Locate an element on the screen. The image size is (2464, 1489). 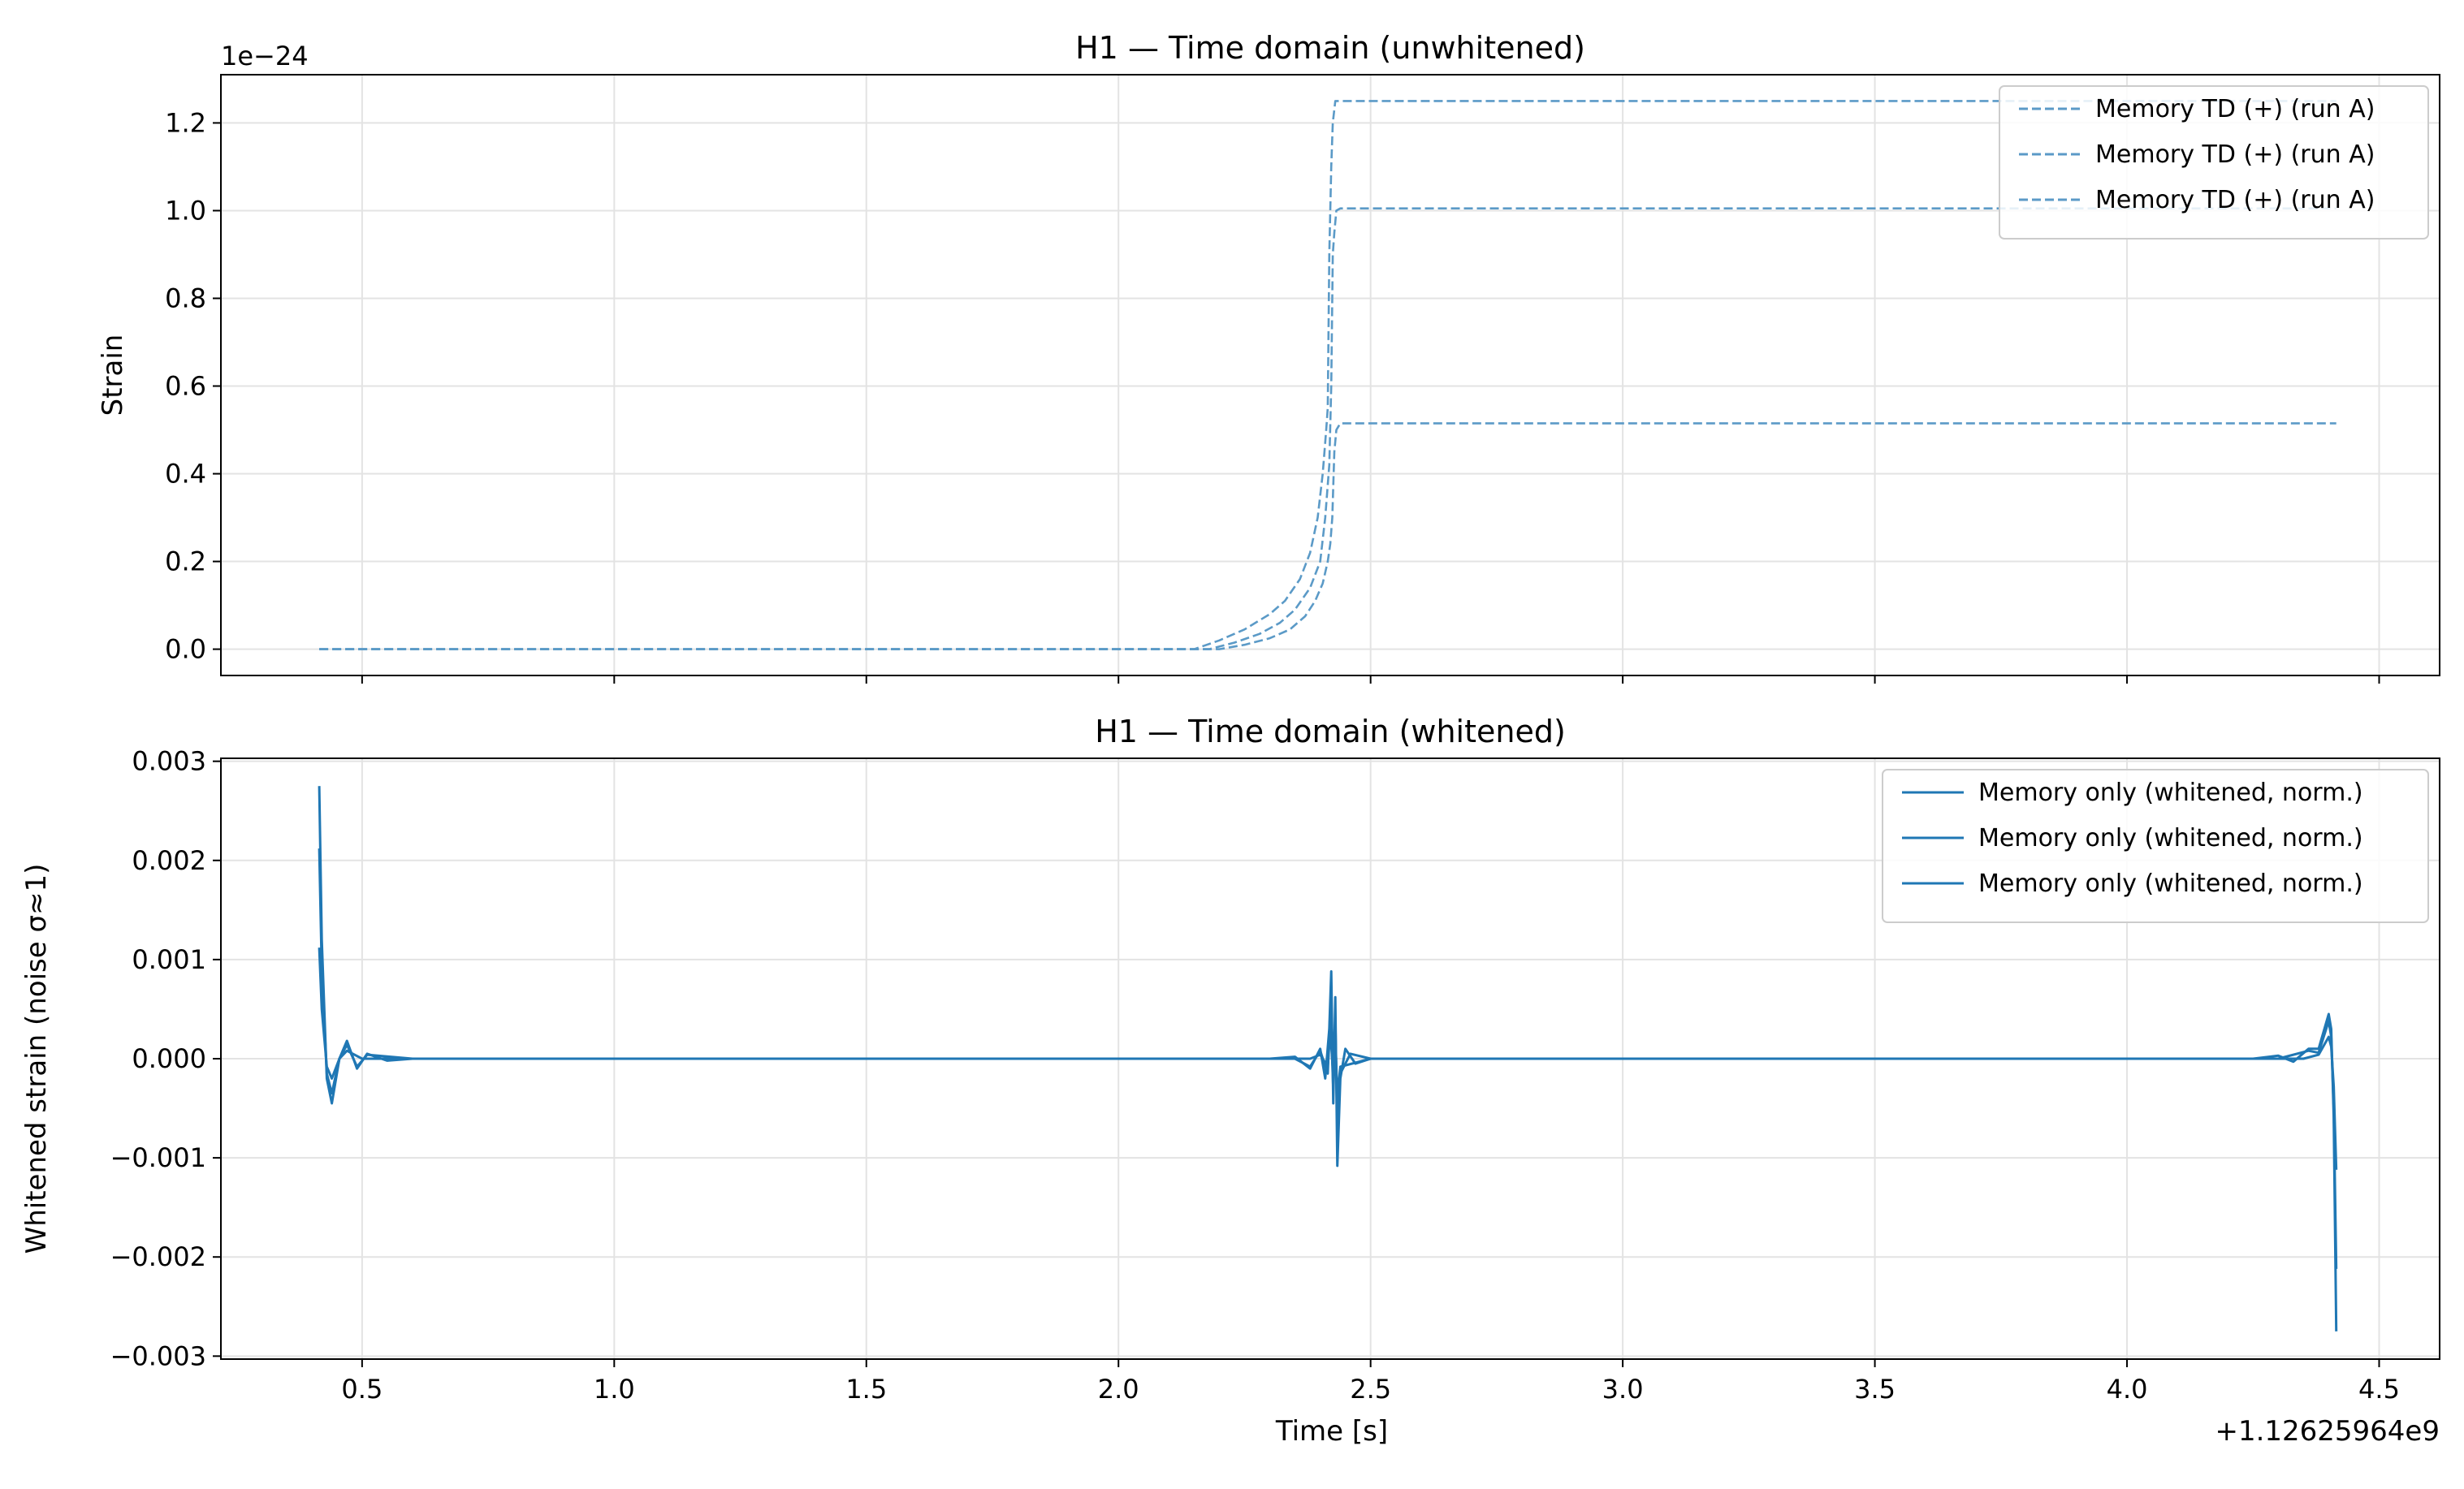
y-tick-label: 0.0 is located at coordinates (185, 649).